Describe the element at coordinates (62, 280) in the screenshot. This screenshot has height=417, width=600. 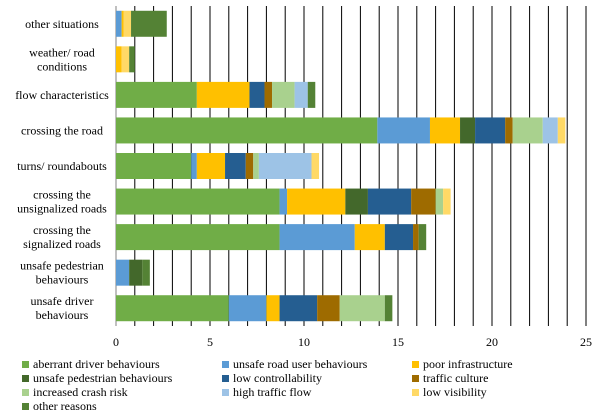
I see `category-label: behaviours` at that location.